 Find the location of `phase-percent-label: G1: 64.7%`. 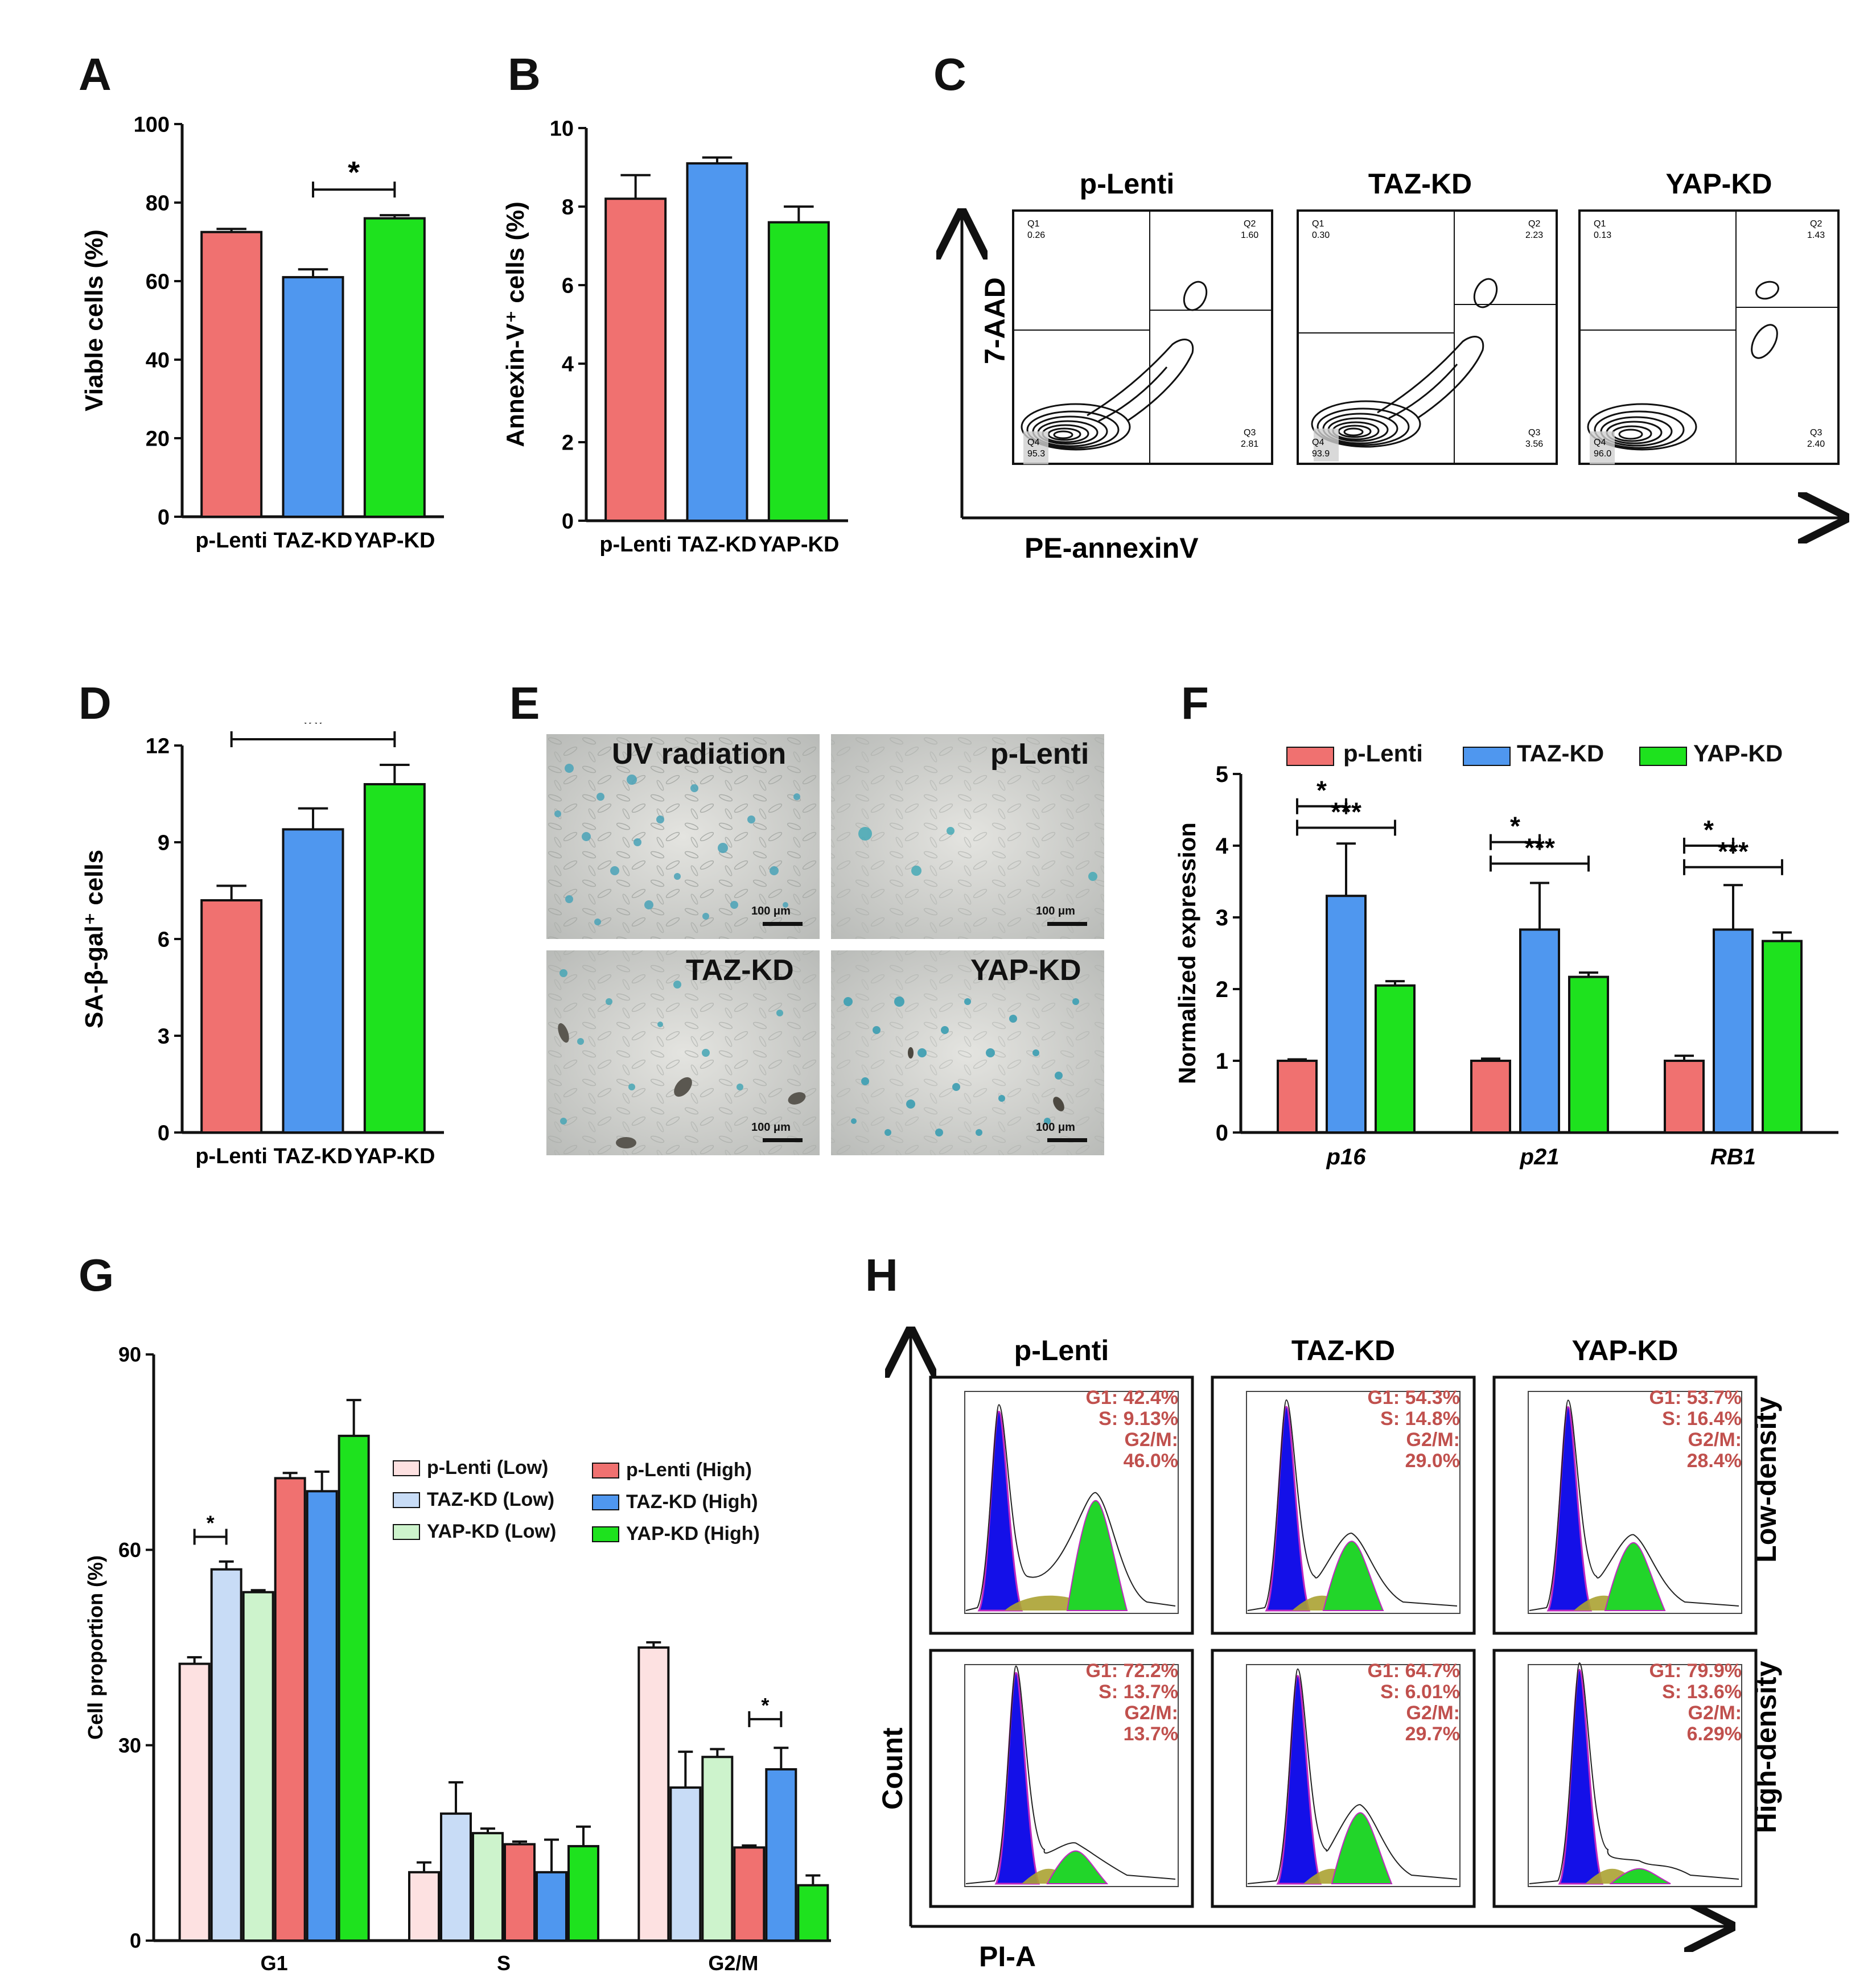

phase-percent-label: G1: 64.7% is located at coordinates (1414, 1671).